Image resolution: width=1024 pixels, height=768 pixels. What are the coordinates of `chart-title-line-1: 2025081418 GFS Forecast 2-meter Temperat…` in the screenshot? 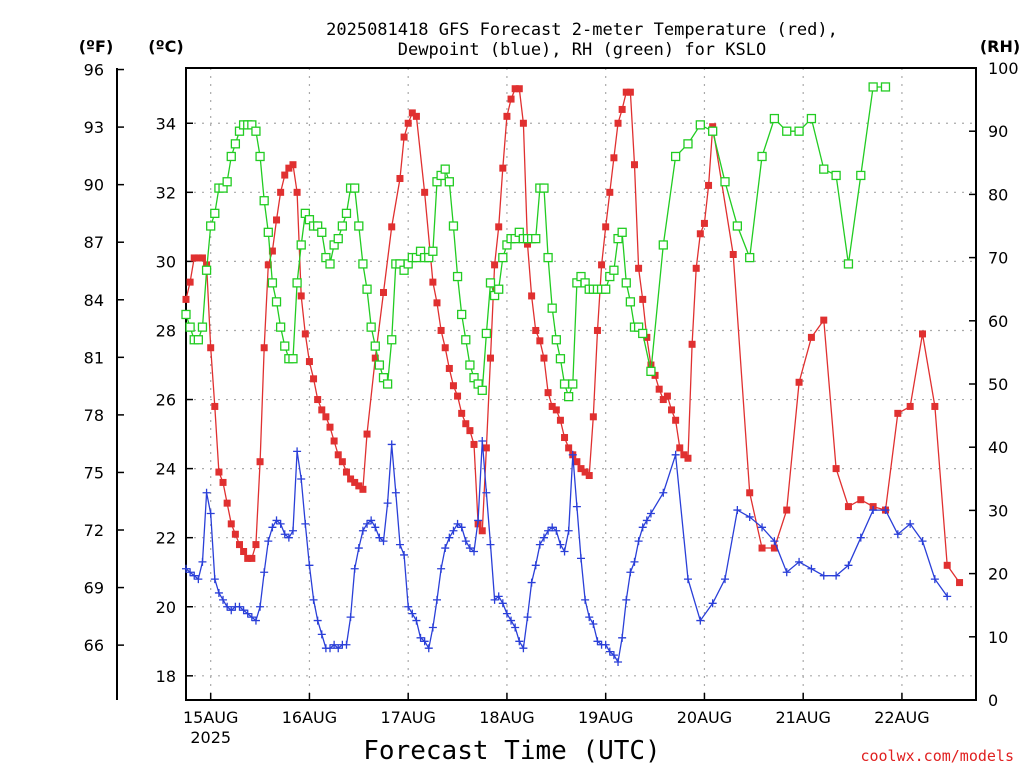 It's located at (582, 30).